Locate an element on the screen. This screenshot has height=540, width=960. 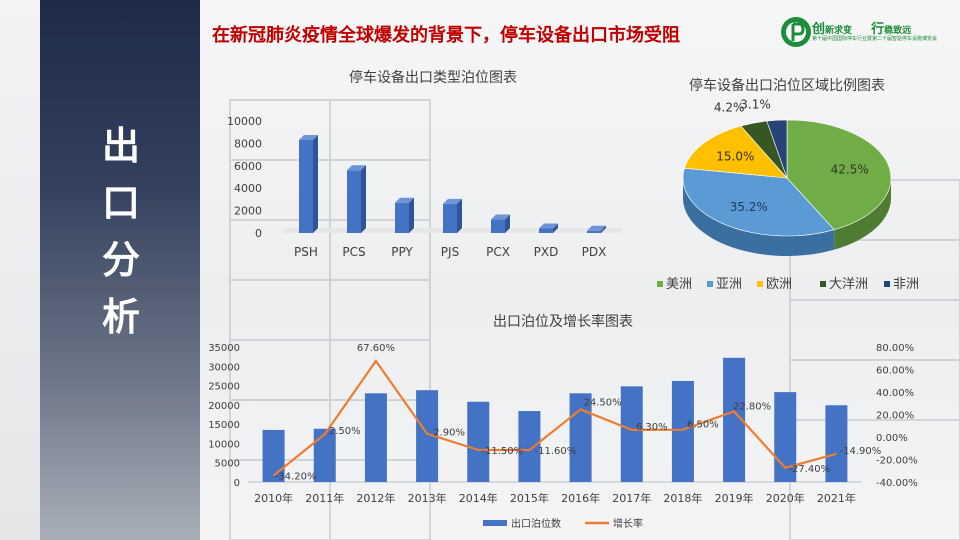
line-data-label: 6.50% is located at coordinates (703, 425).